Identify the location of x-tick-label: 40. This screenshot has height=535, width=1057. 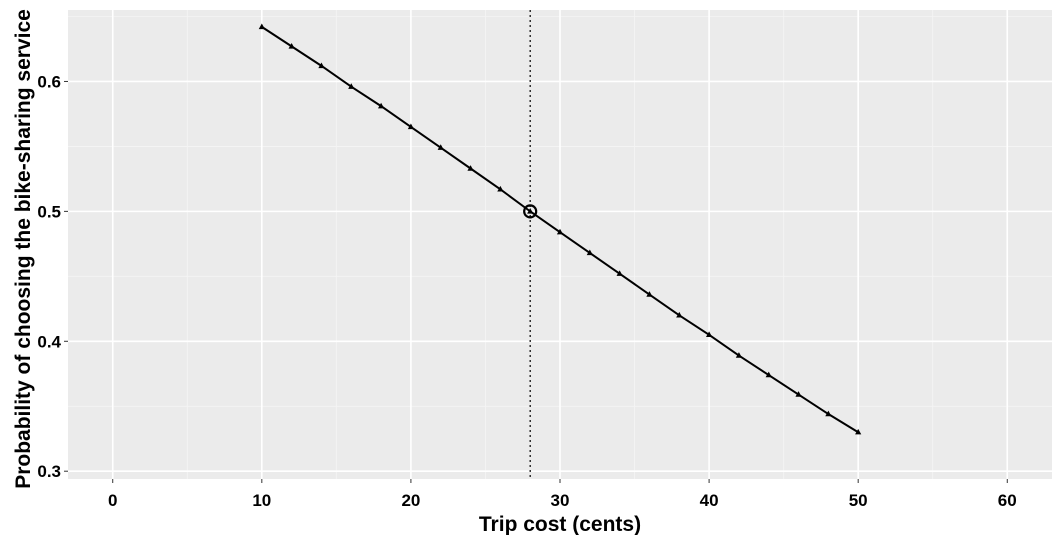
(709, 500).